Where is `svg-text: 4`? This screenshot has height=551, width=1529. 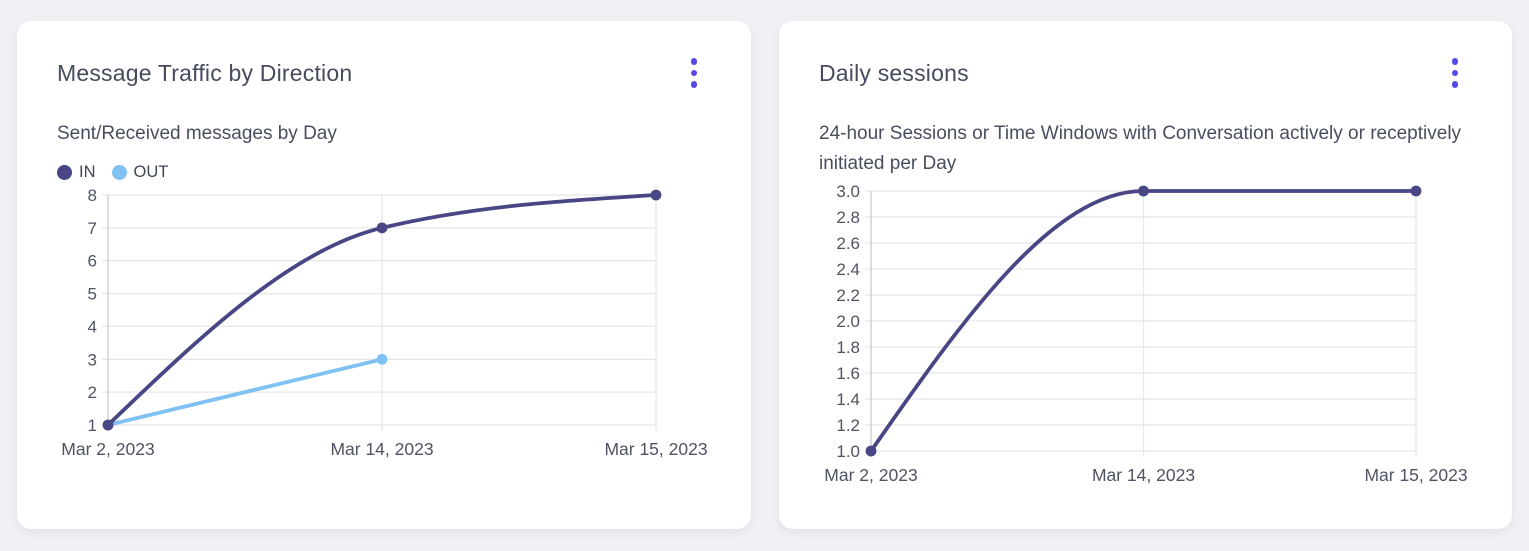
svg-text: 4 is located at coordinates (92, 326).